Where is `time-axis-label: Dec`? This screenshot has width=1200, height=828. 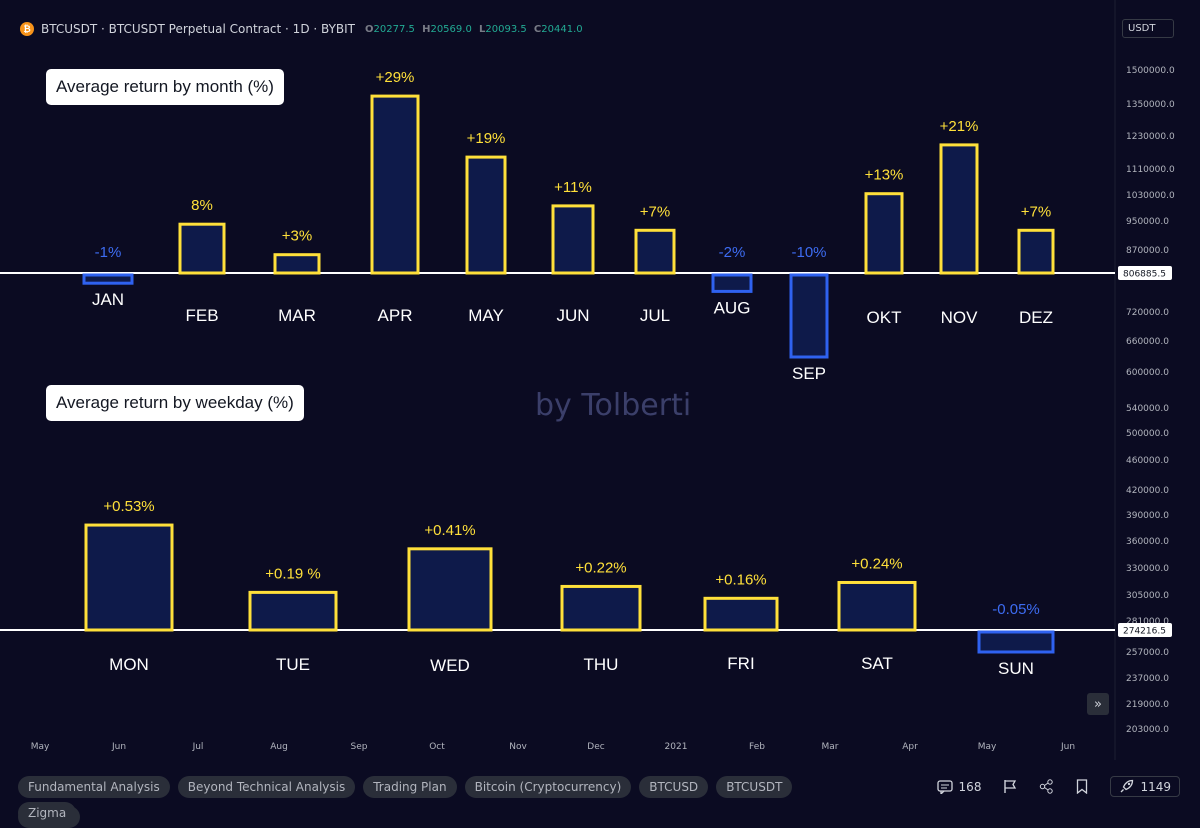 time-axis-label: Dec is located at coordinates (596, 747).